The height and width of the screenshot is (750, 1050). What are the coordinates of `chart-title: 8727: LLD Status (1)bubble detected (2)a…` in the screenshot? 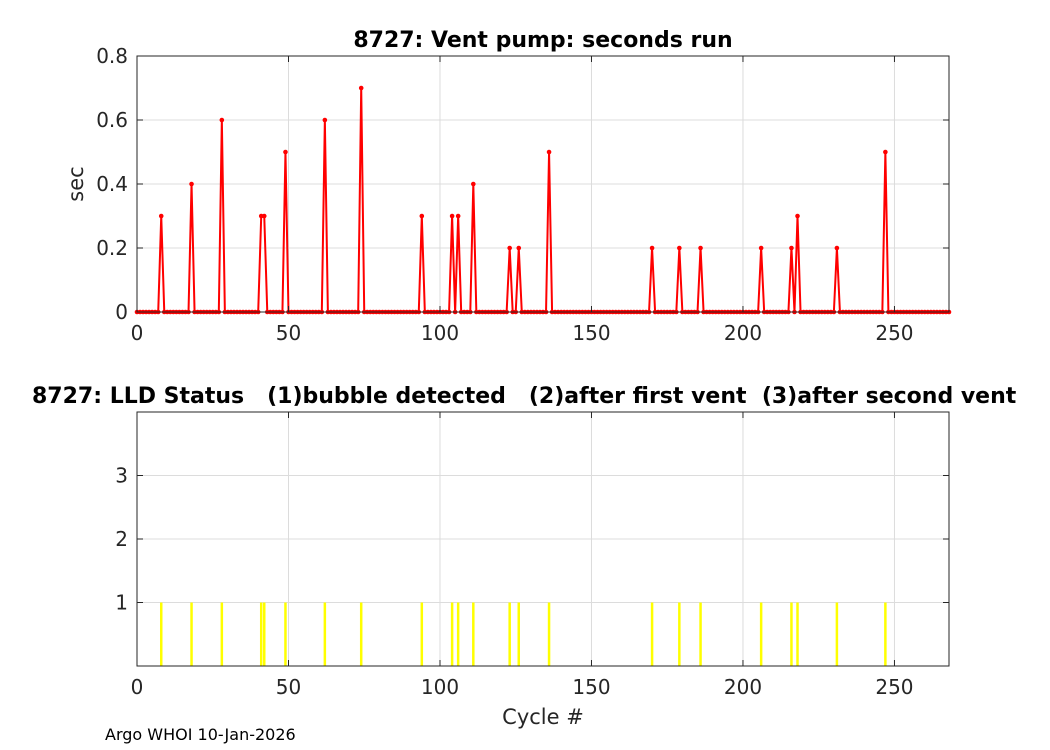 It's located at (524, 396).